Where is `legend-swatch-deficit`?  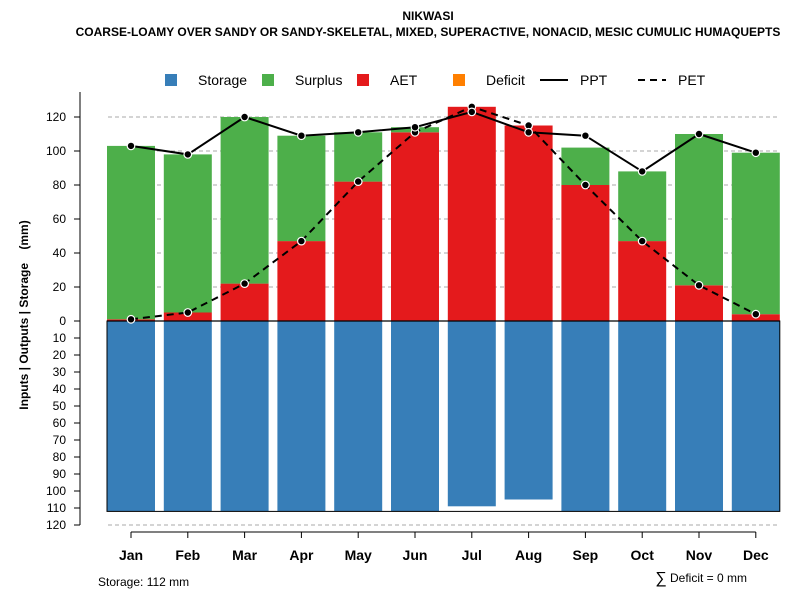 legend-swatch-deficit is located at coordinates (459, 80).